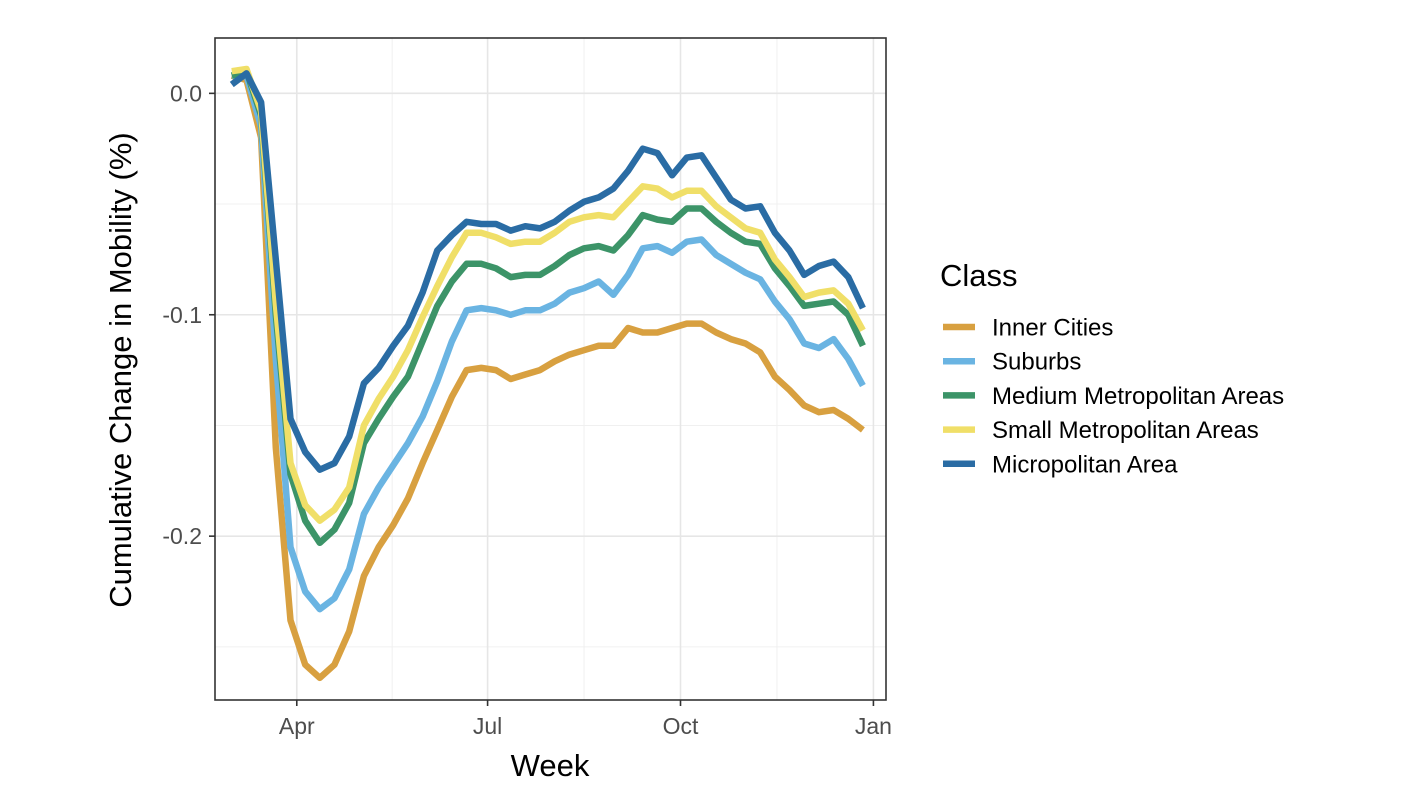  Describe the element at coordinates (1036, 362) in the screenshot. I see `legend-label: Suburbs` at that location.